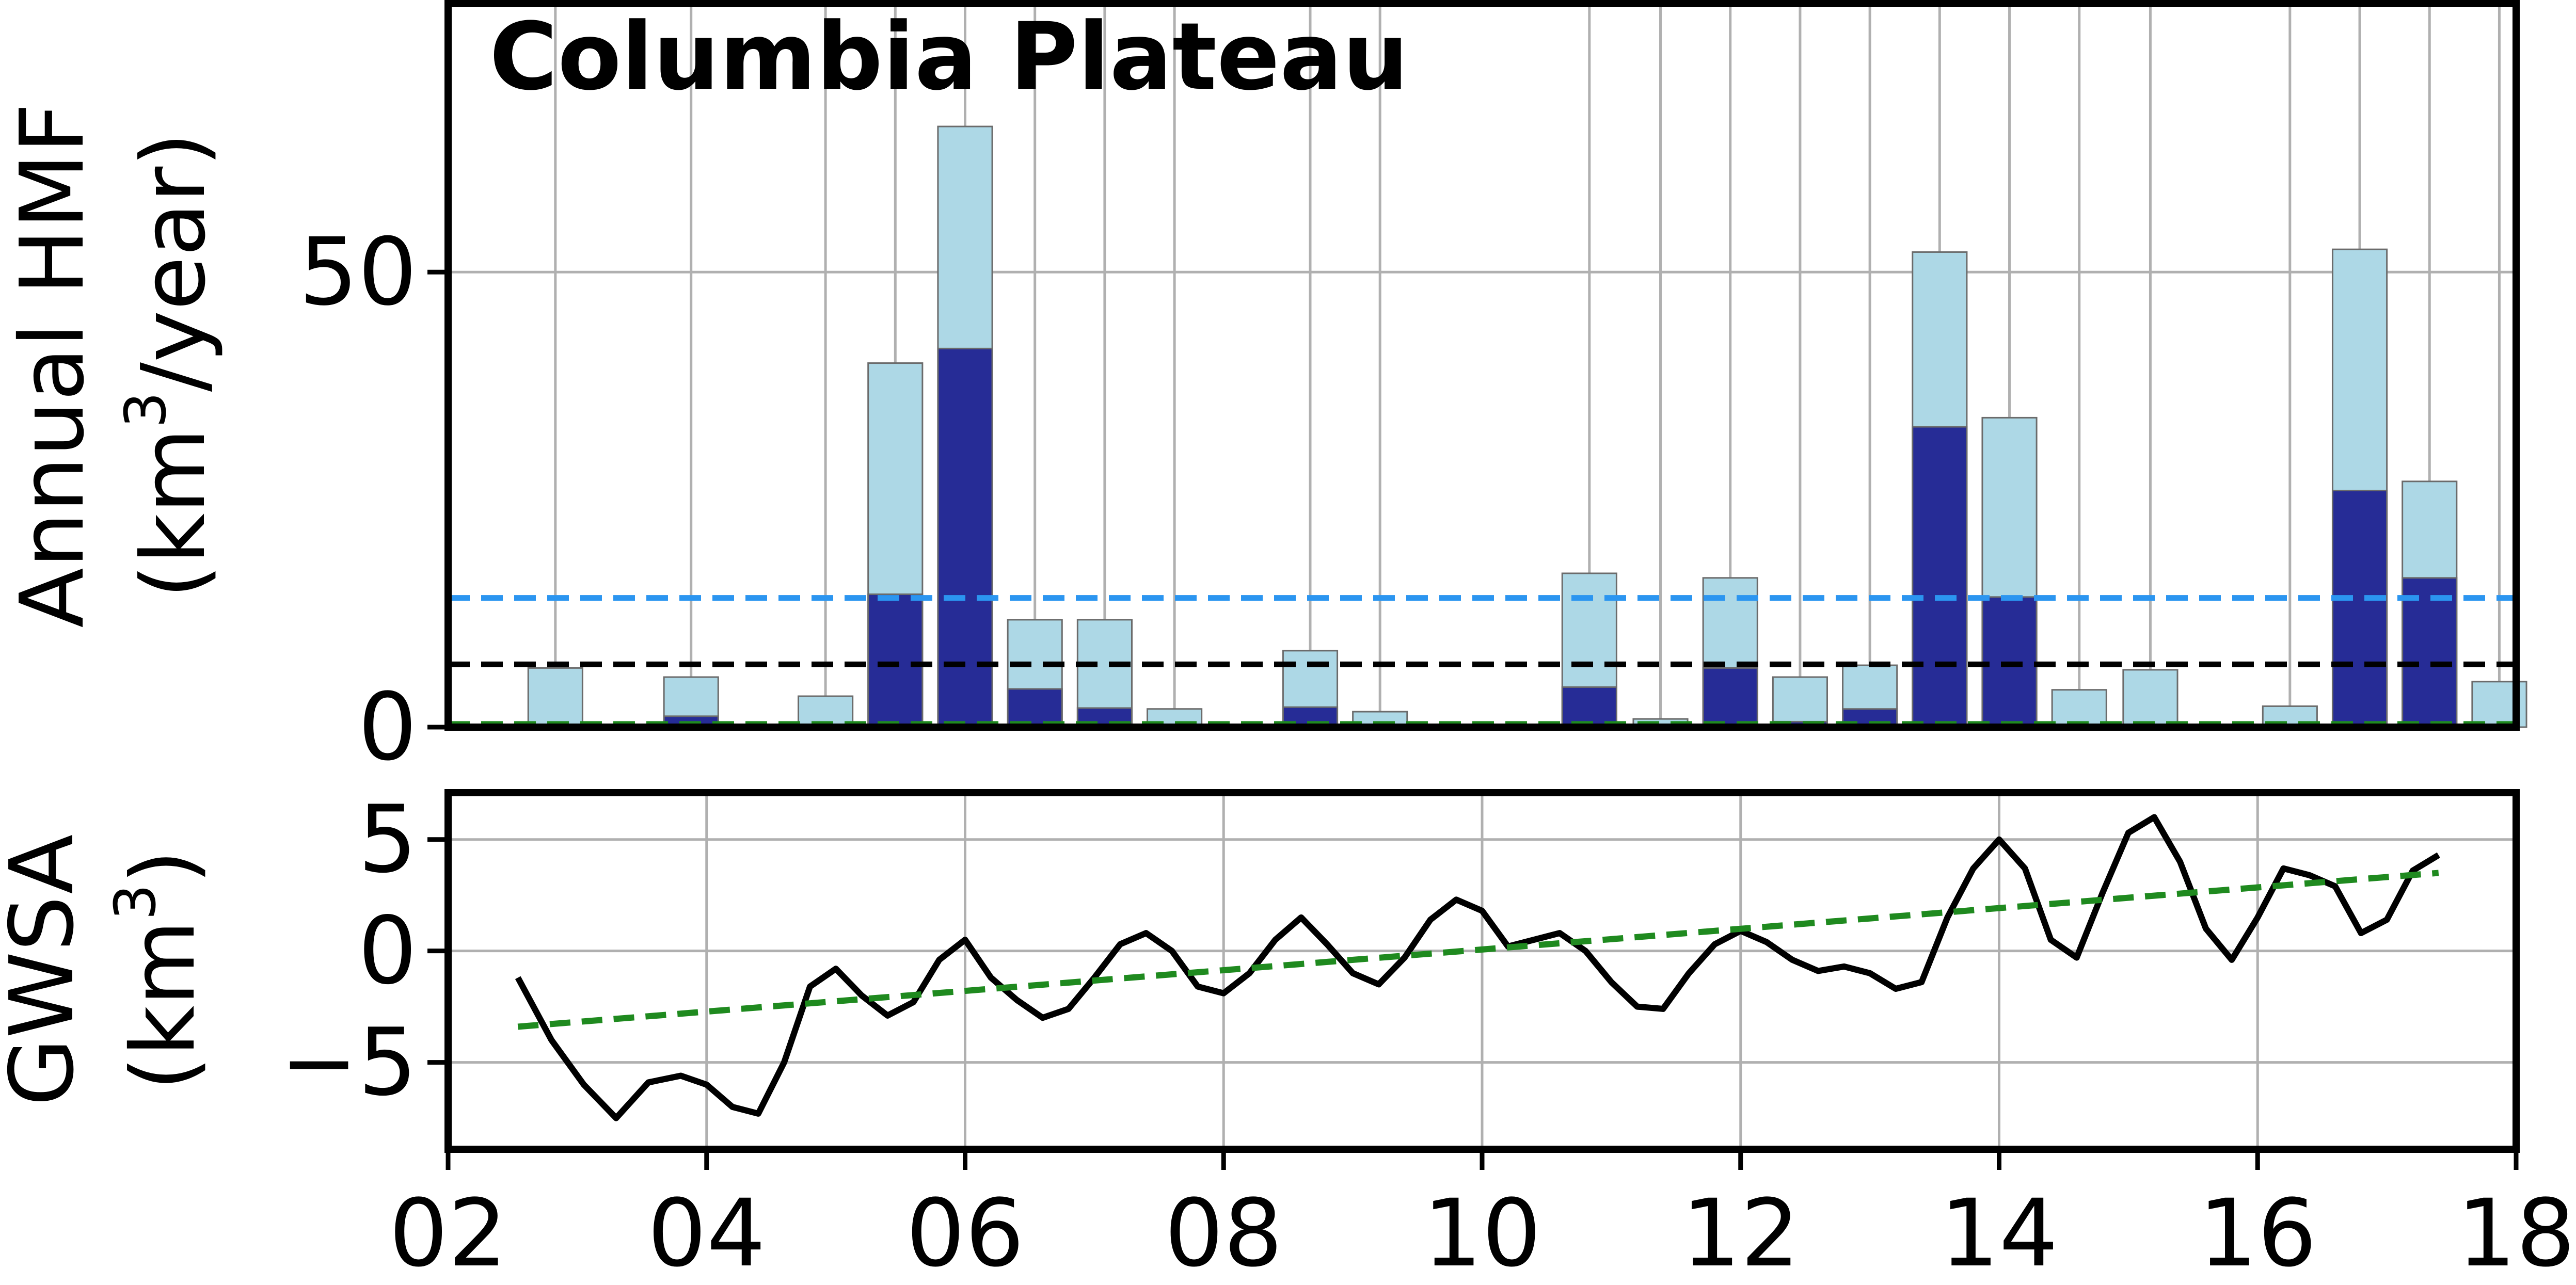  I want to click on bottom-ylabel-sup: 3, so click(135, 902).